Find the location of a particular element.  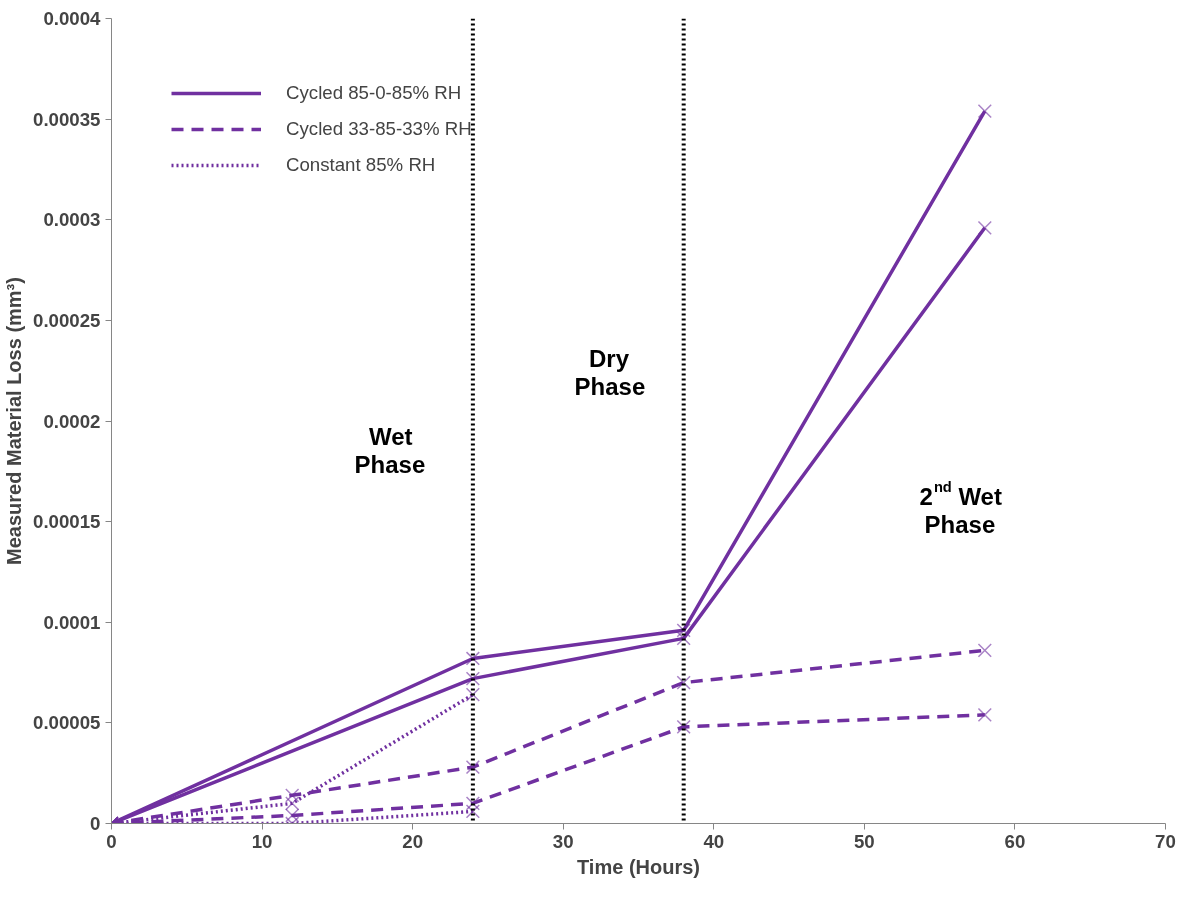

annotation: Wet Phase is located at coordinates (390, 450).